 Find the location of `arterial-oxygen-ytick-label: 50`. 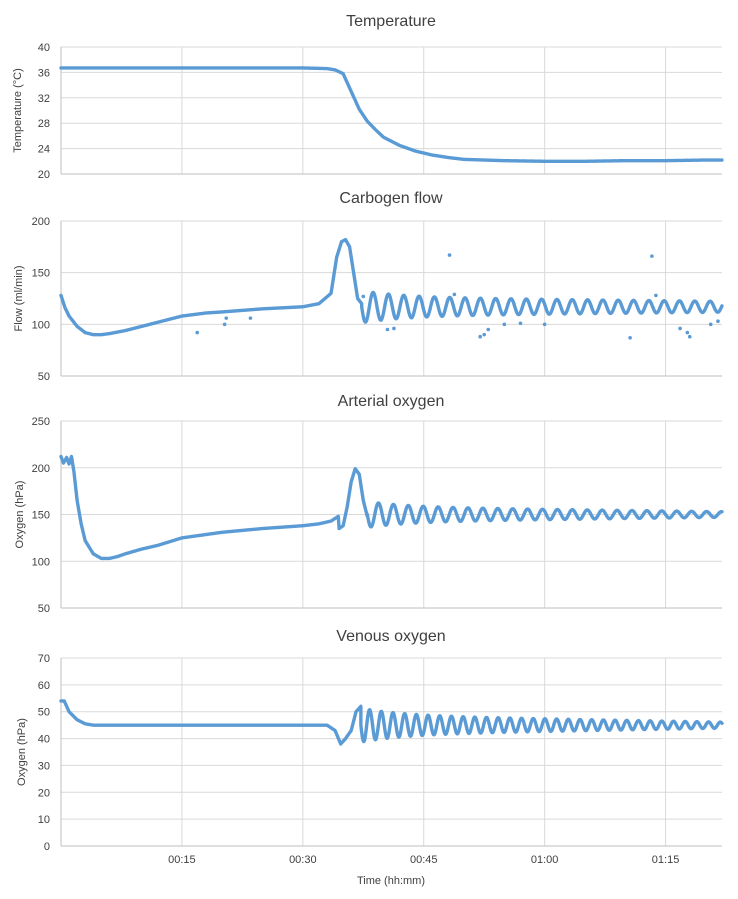

arterial-oxygen-ytick-label: 50 is located at coordinates (44, 609).